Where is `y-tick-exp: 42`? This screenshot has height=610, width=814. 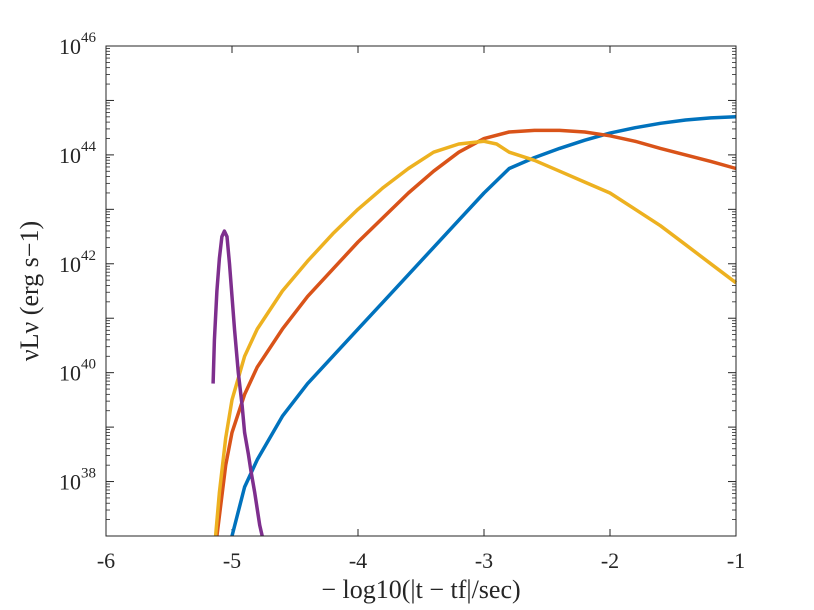
y-tick-exp: 42 is located at coordinates (88, 256).